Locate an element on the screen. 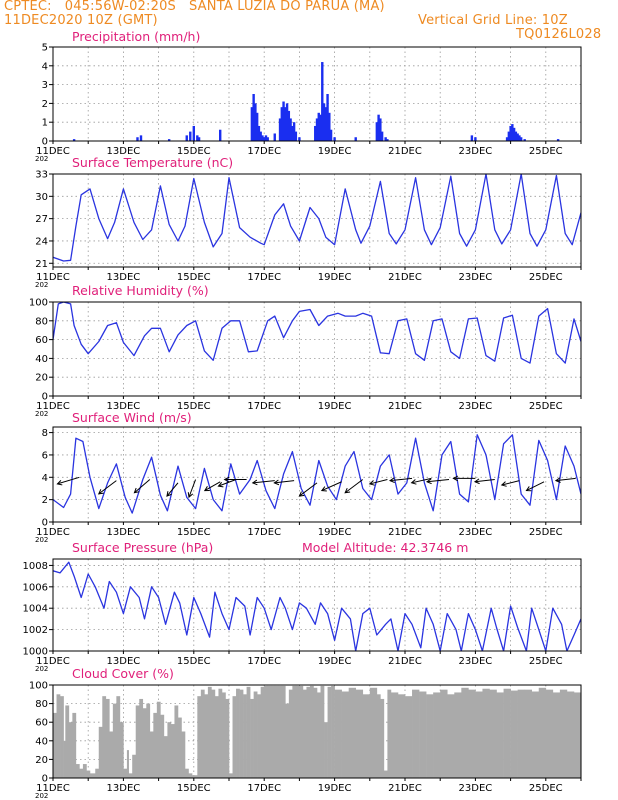  x-tick-label: 13DEC is located at coordinates (124, 788).